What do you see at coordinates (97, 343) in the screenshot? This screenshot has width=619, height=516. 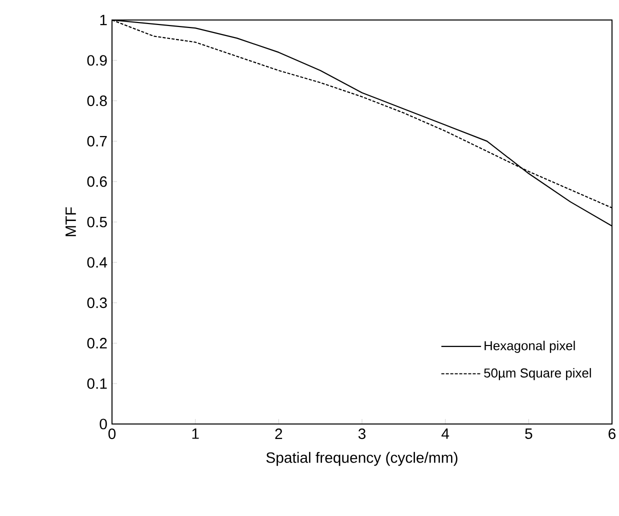 I see `y-tick-label: 0.2` at bounding box center [97, 343].